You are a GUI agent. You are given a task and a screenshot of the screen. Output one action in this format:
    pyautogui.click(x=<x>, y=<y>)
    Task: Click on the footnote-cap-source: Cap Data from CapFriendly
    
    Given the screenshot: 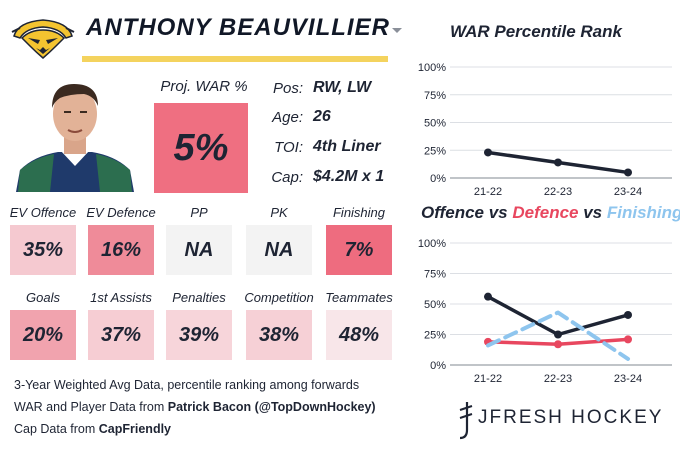 What is the action you would take?
    pyautogui.click(x=92, y=429)
    